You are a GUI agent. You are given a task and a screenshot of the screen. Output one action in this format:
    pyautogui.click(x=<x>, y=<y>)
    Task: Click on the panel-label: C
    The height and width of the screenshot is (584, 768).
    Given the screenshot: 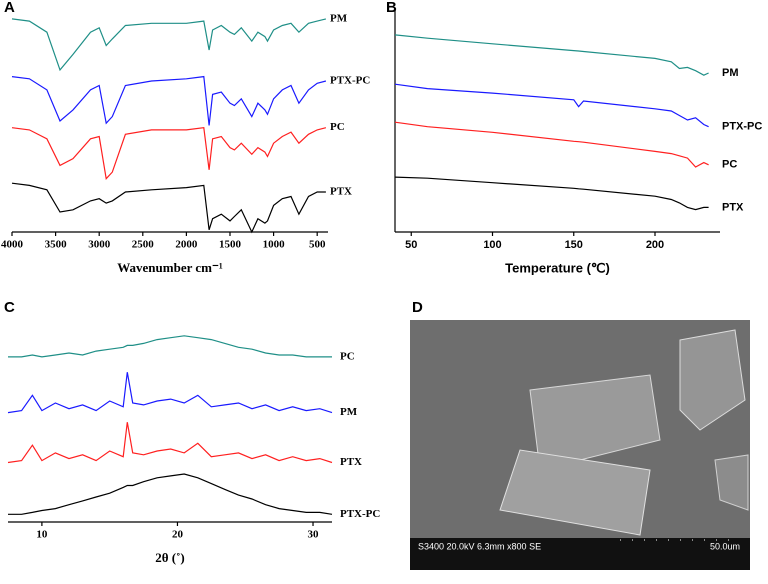 What is the action you would take?
    pyautogui.click(x=9, y=307)
    